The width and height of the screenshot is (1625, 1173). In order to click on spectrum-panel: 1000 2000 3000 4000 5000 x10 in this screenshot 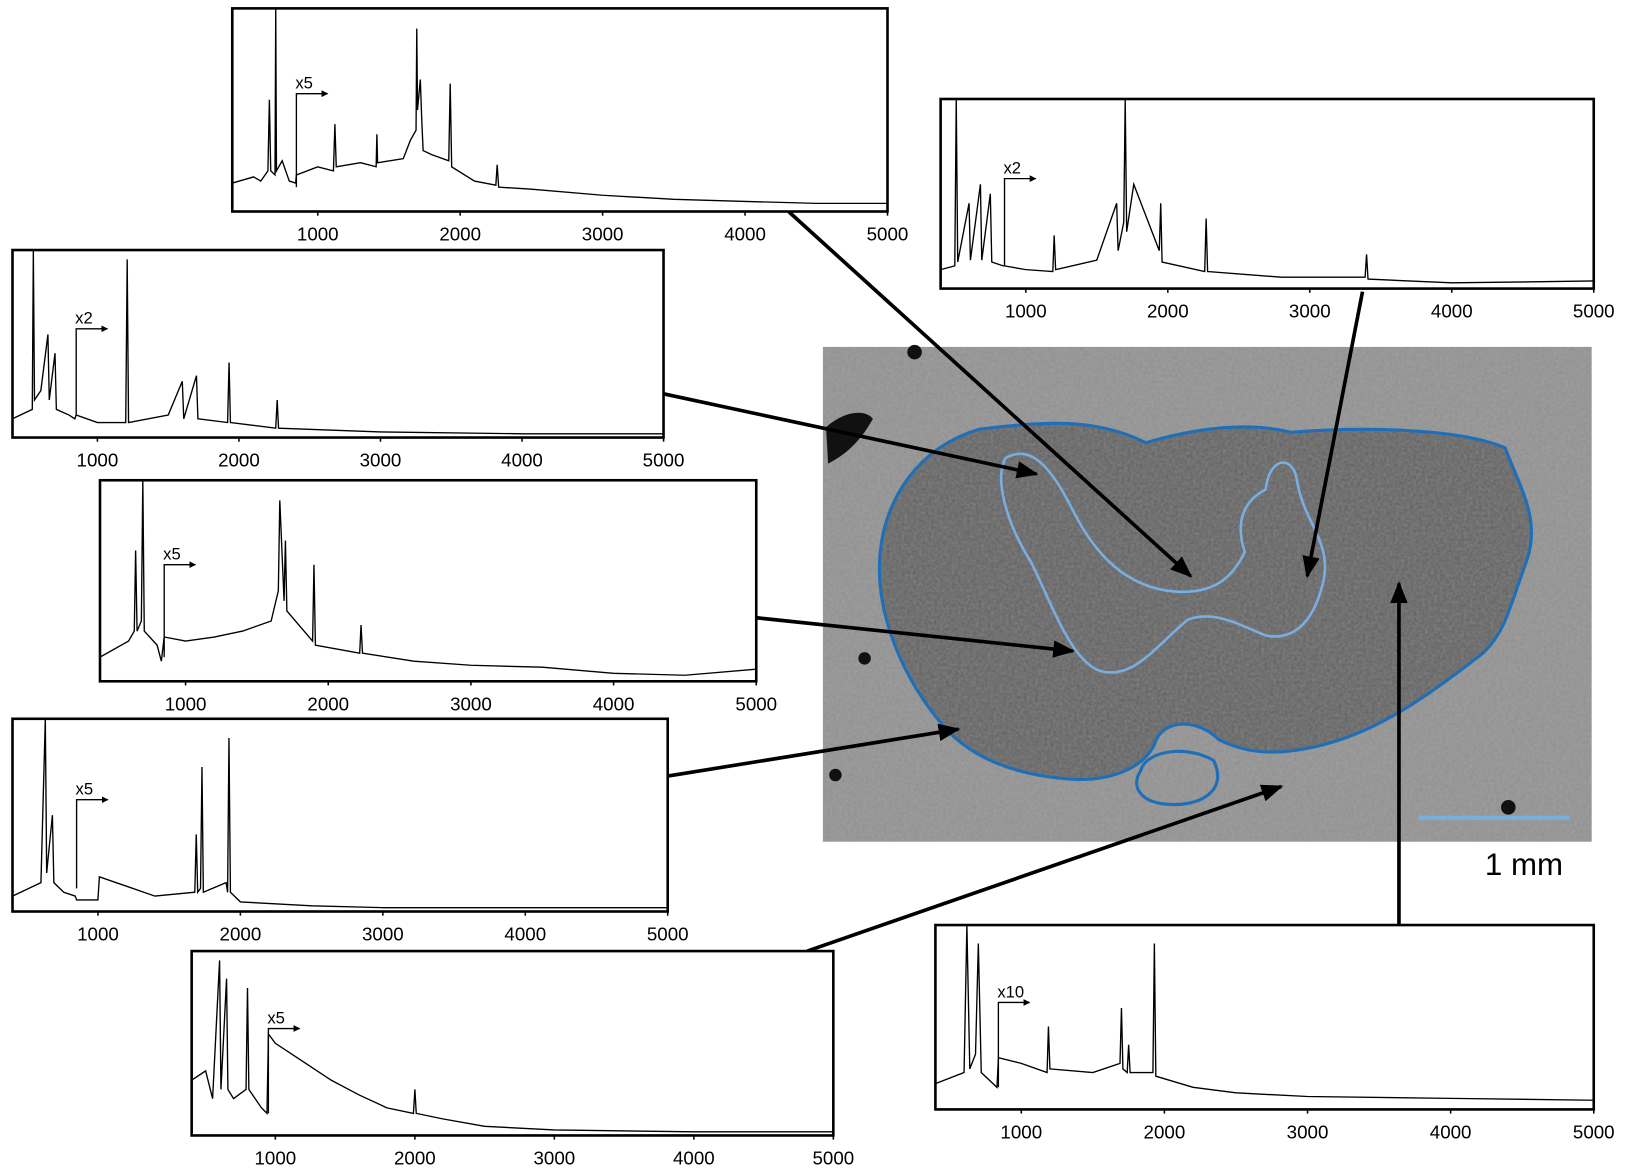, I will do `click(1274, 1033)`.